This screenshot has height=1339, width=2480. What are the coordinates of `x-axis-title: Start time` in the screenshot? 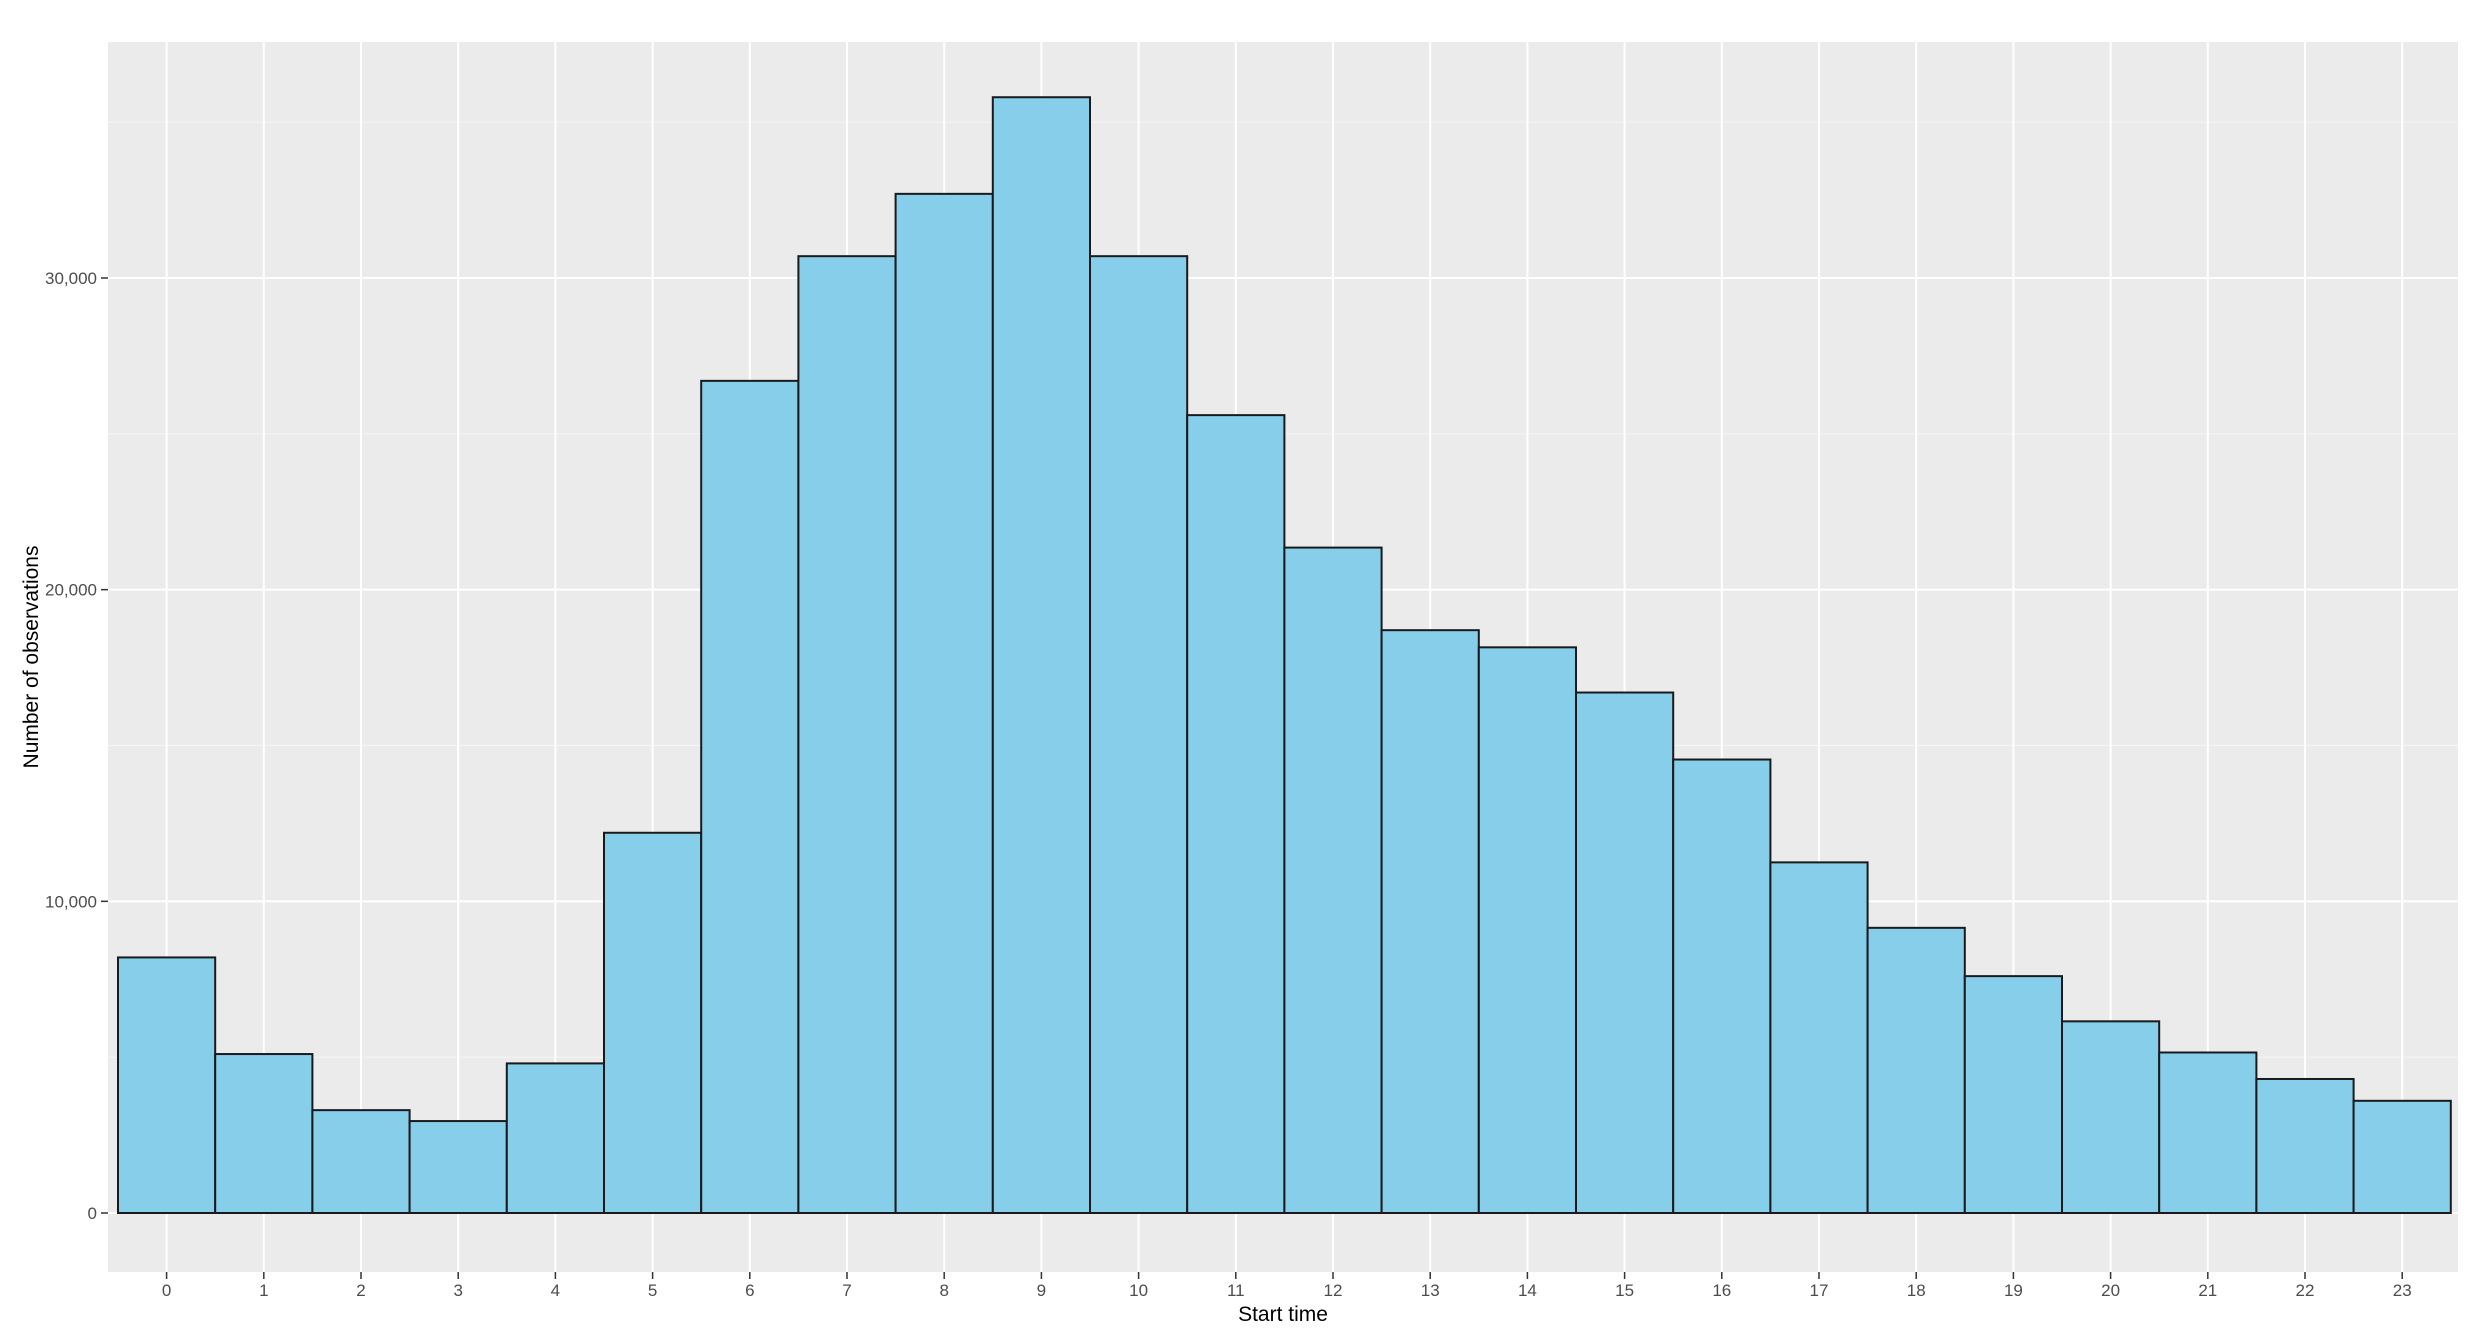 It's located at (1283, 1314).